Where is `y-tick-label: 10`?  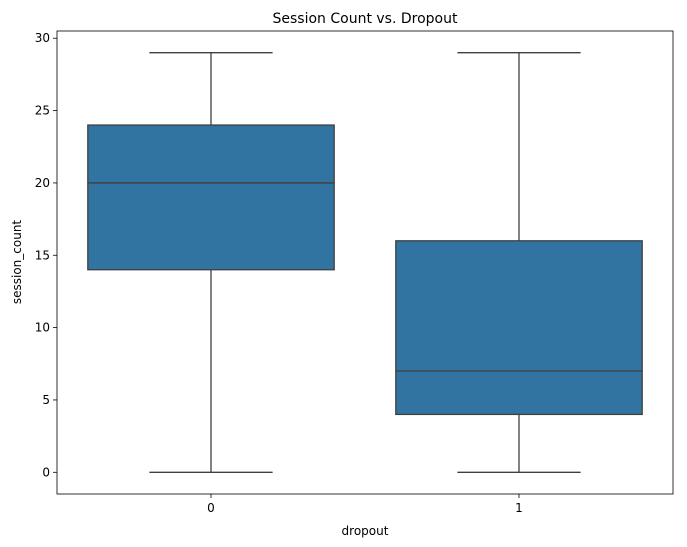 y-tick-label: 10 is located at coordinates (42, 328).